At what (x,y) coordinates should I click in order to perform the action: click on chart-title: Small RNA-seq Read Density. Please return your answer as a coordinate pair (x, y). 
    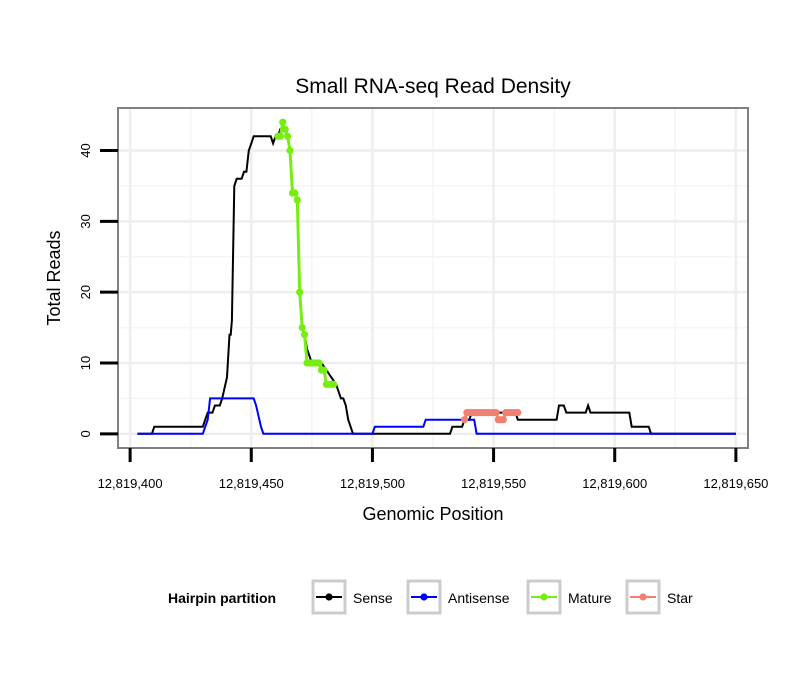
    Looking at the image, I should click on (433, 86).